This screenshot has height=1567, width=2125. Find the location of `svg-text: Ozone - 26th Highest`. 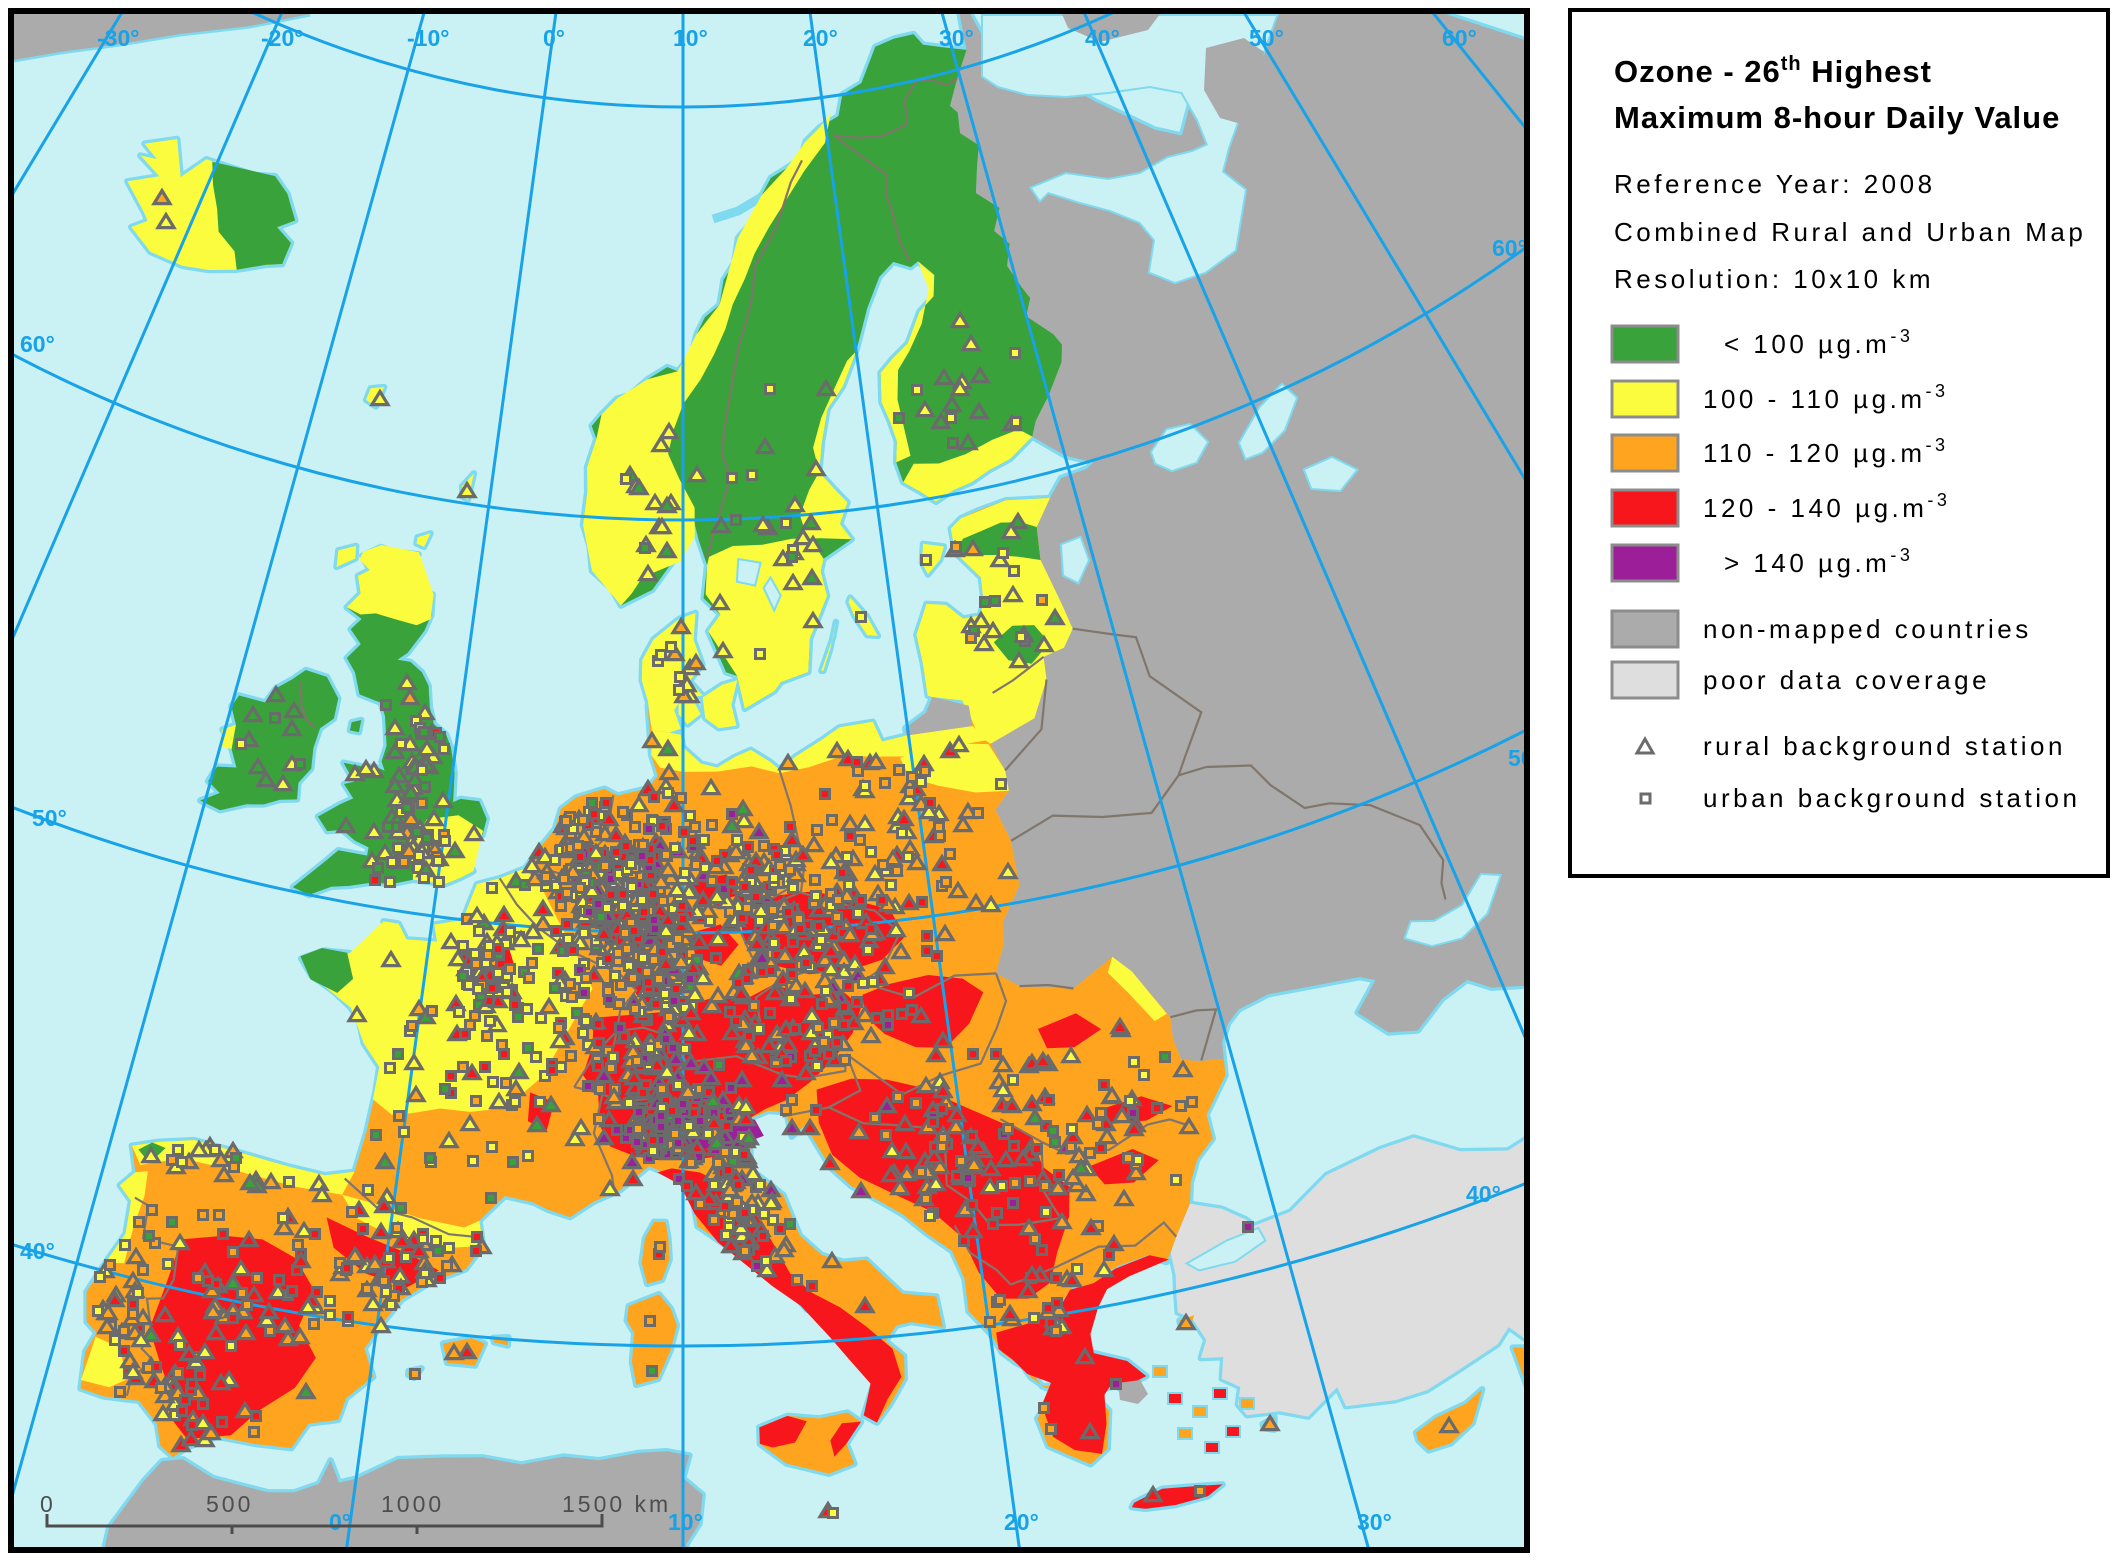

svg-text: Ozone - 26th Highest is located at coordinates (1773, 71).